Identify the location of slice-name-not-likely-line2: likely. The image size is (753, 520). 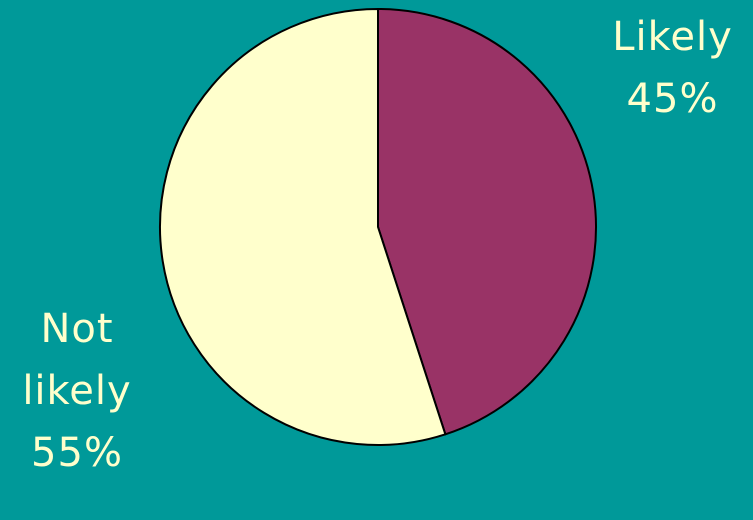
(77, 391).